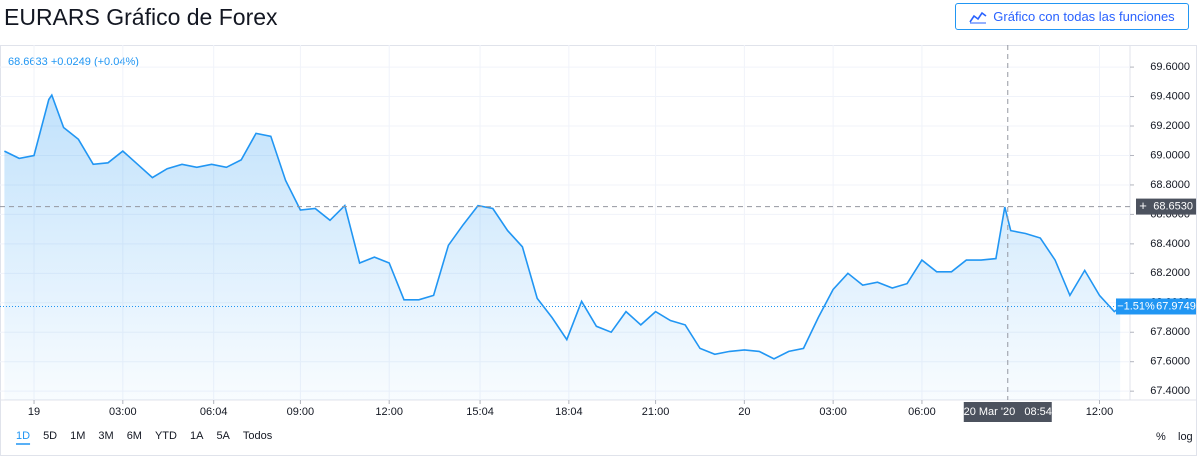 The width and height of the screenshot is (1200, 457). I want to click on crosshair-y-label: 68.6530, so click(1173, 206).